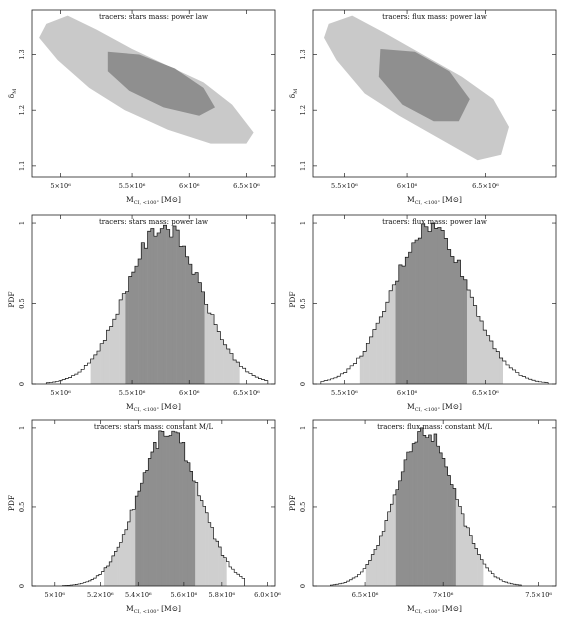 Image resolution: width=570 pixels, height=623 pixels. Describe the element at coordinates (407, 186) in the screenshot. I see `x-tick-label: 6×10⁶` at that location.